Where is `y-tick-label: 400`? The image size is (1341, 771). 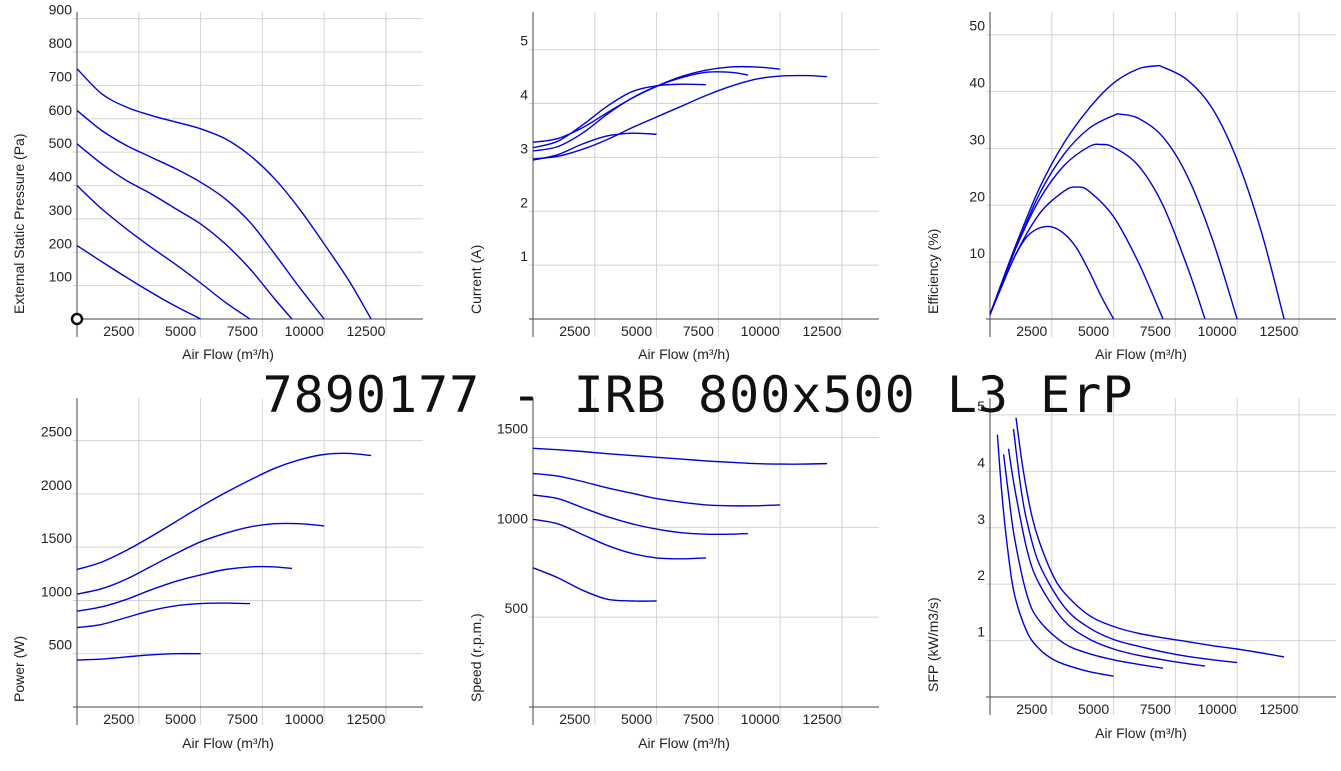
y-tick-label: 400 is located at coordinates (61, 177).